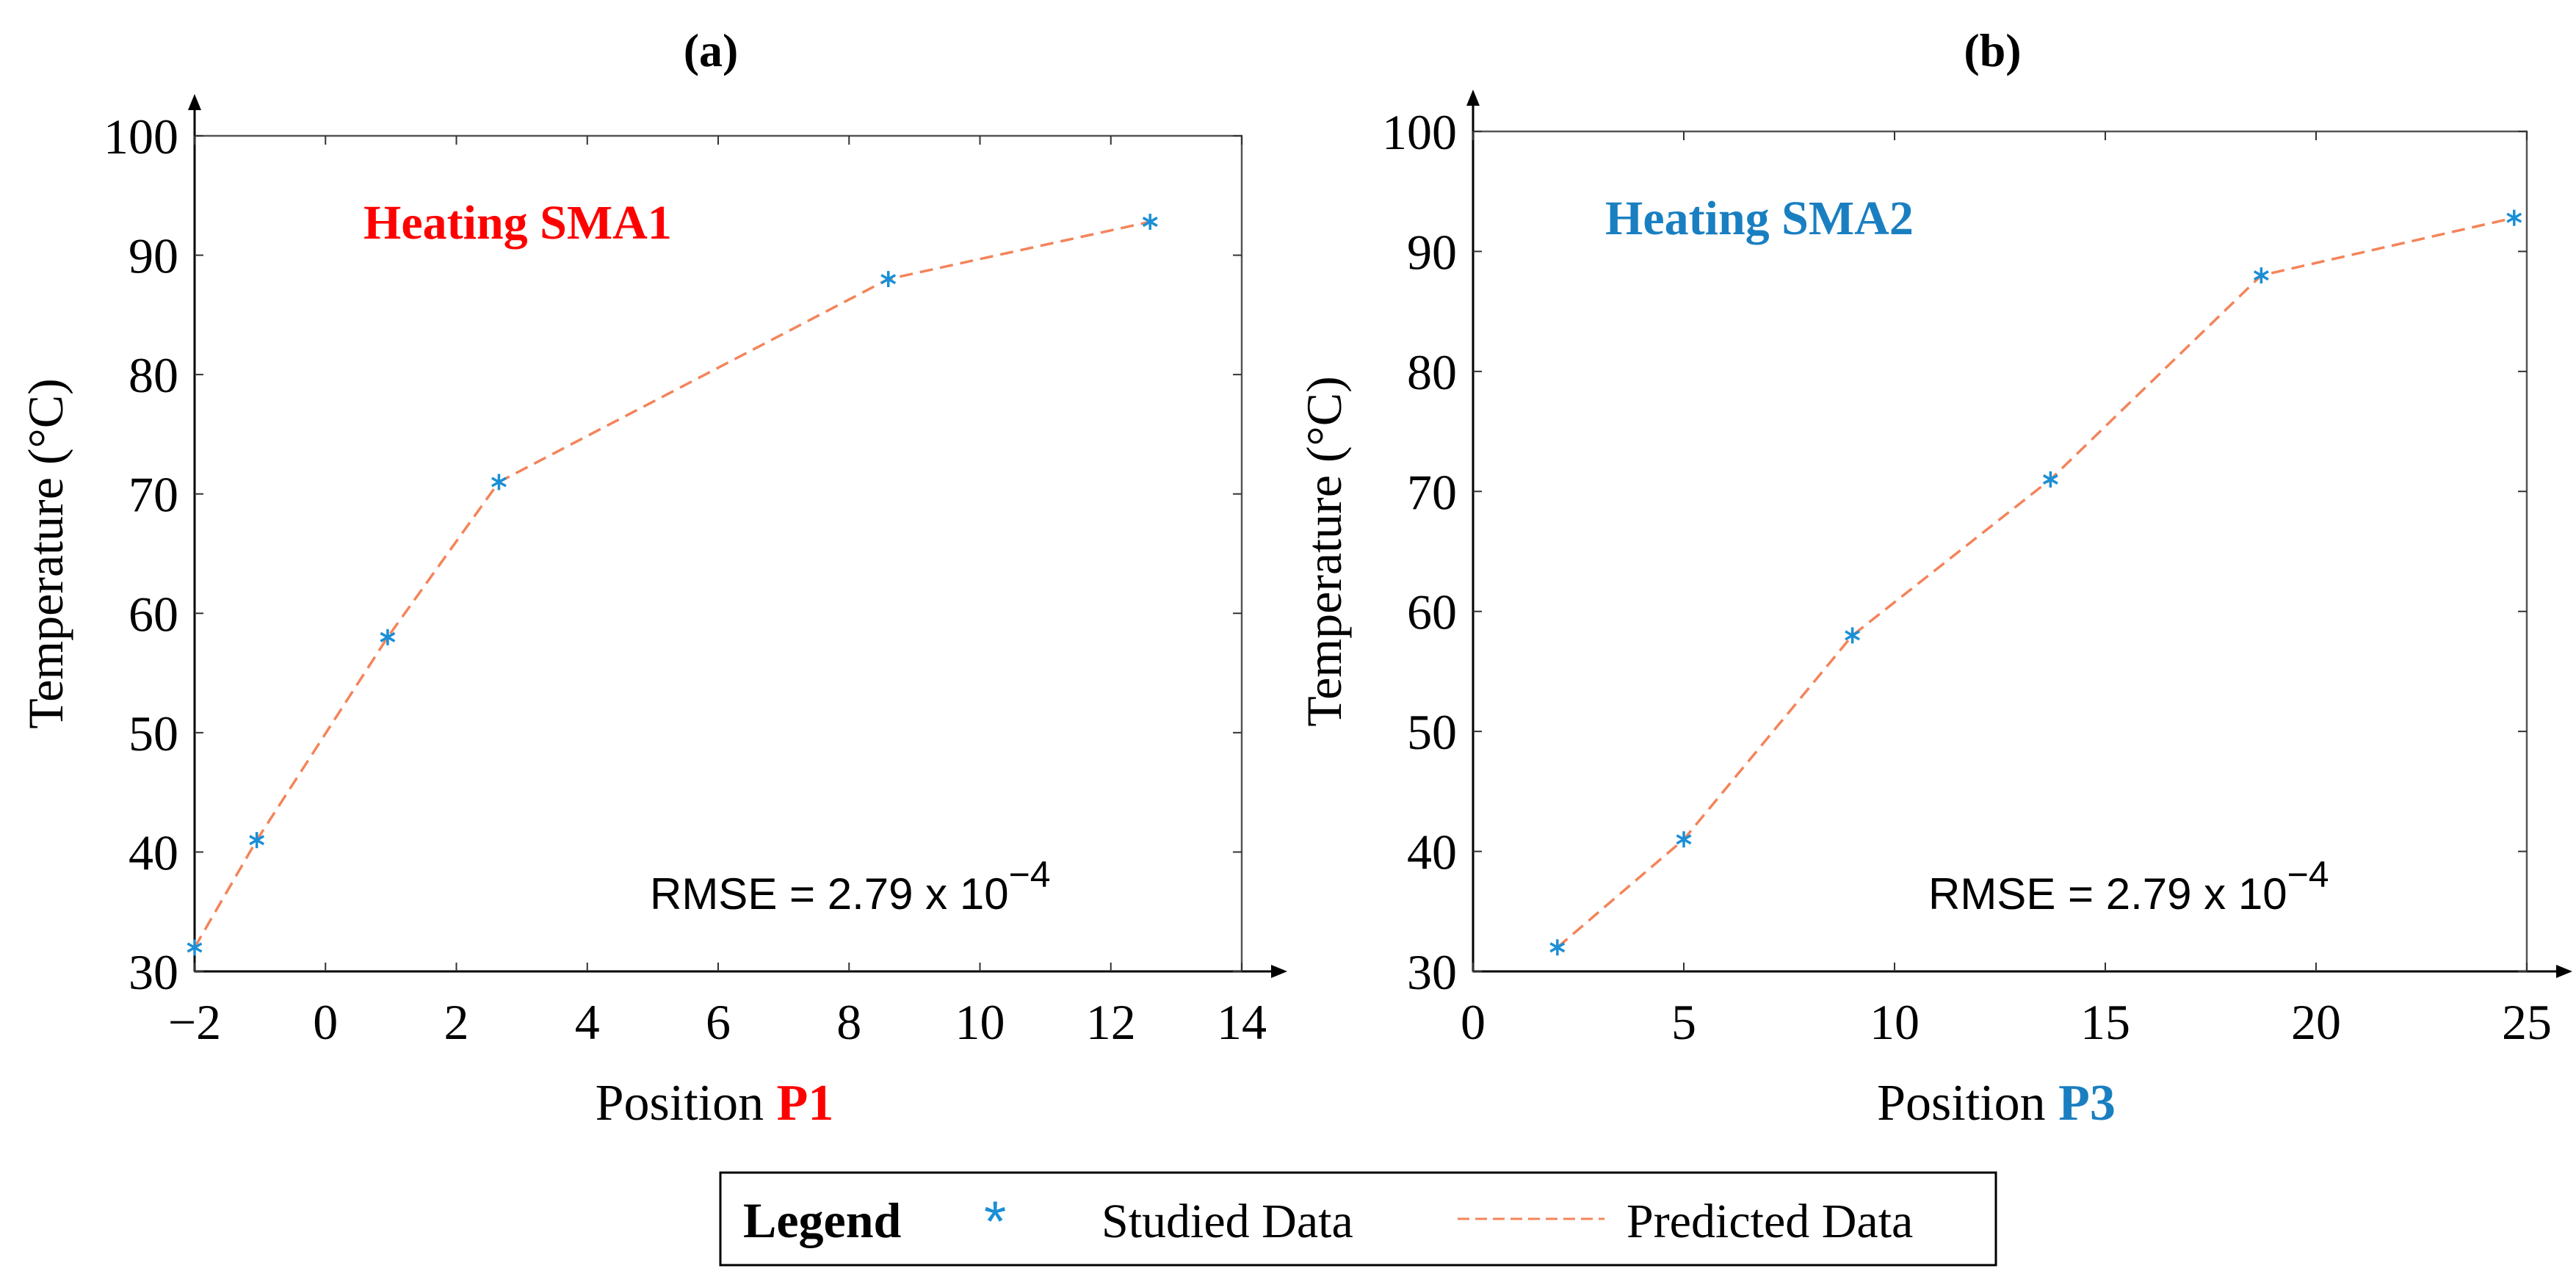 The height and width of the screenshot is (1282, 2576). What do you see at coordinates (2527, 1022) in the screenshot?
I see `x-tick-label: 25` at bounding box center [2527, 1022].